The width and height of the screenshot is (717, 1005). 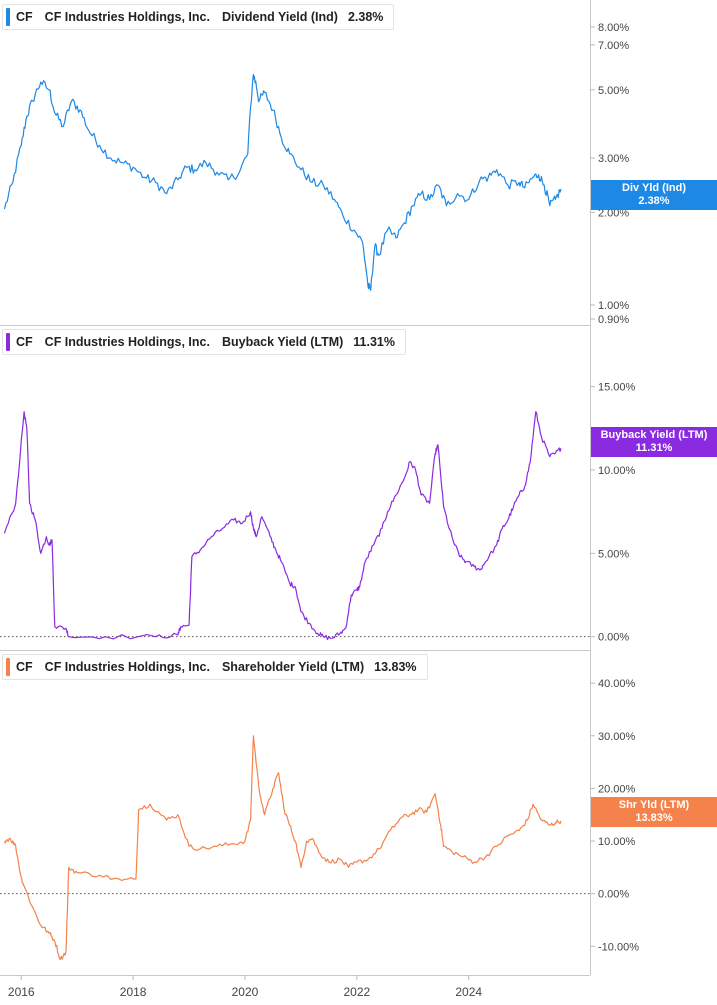 I want to click on legend-value: 2.38%, so click(x=365, y=17).